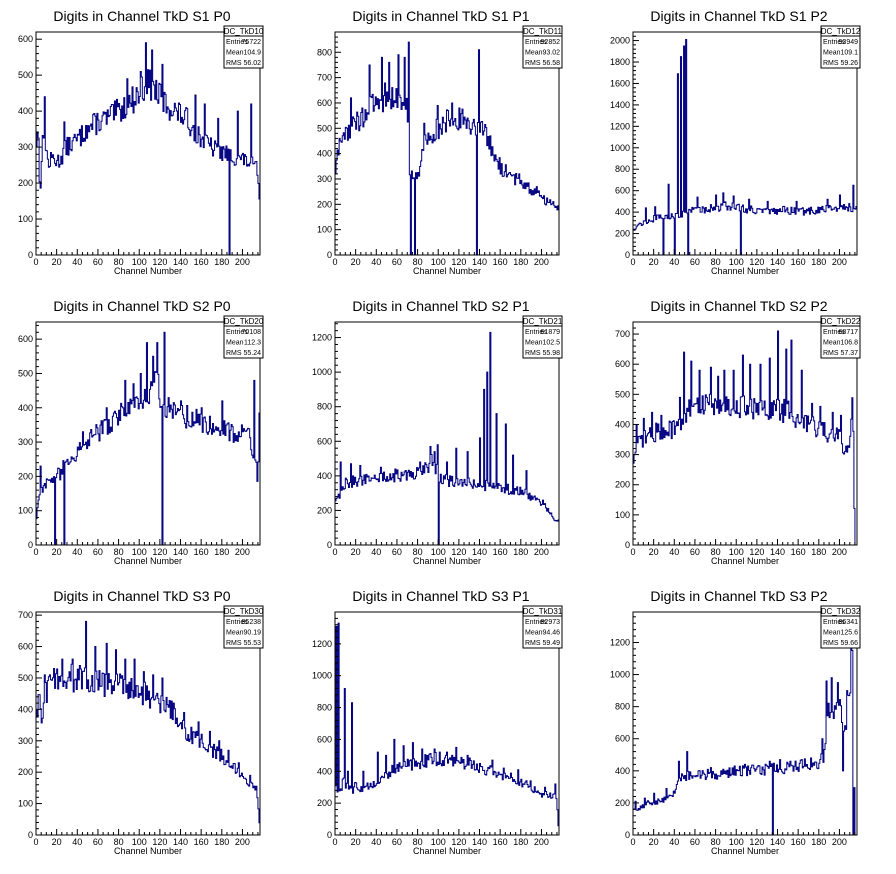  Describe the element at coordinates (849, 63) in the screenshot. I see `stats-rms-value: 59.26` at that location.